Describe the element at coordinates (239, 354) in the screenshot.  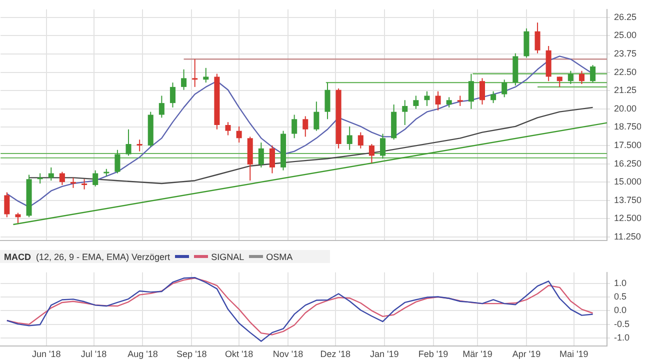
I see `x-tick-label: Okt '18` at that location.